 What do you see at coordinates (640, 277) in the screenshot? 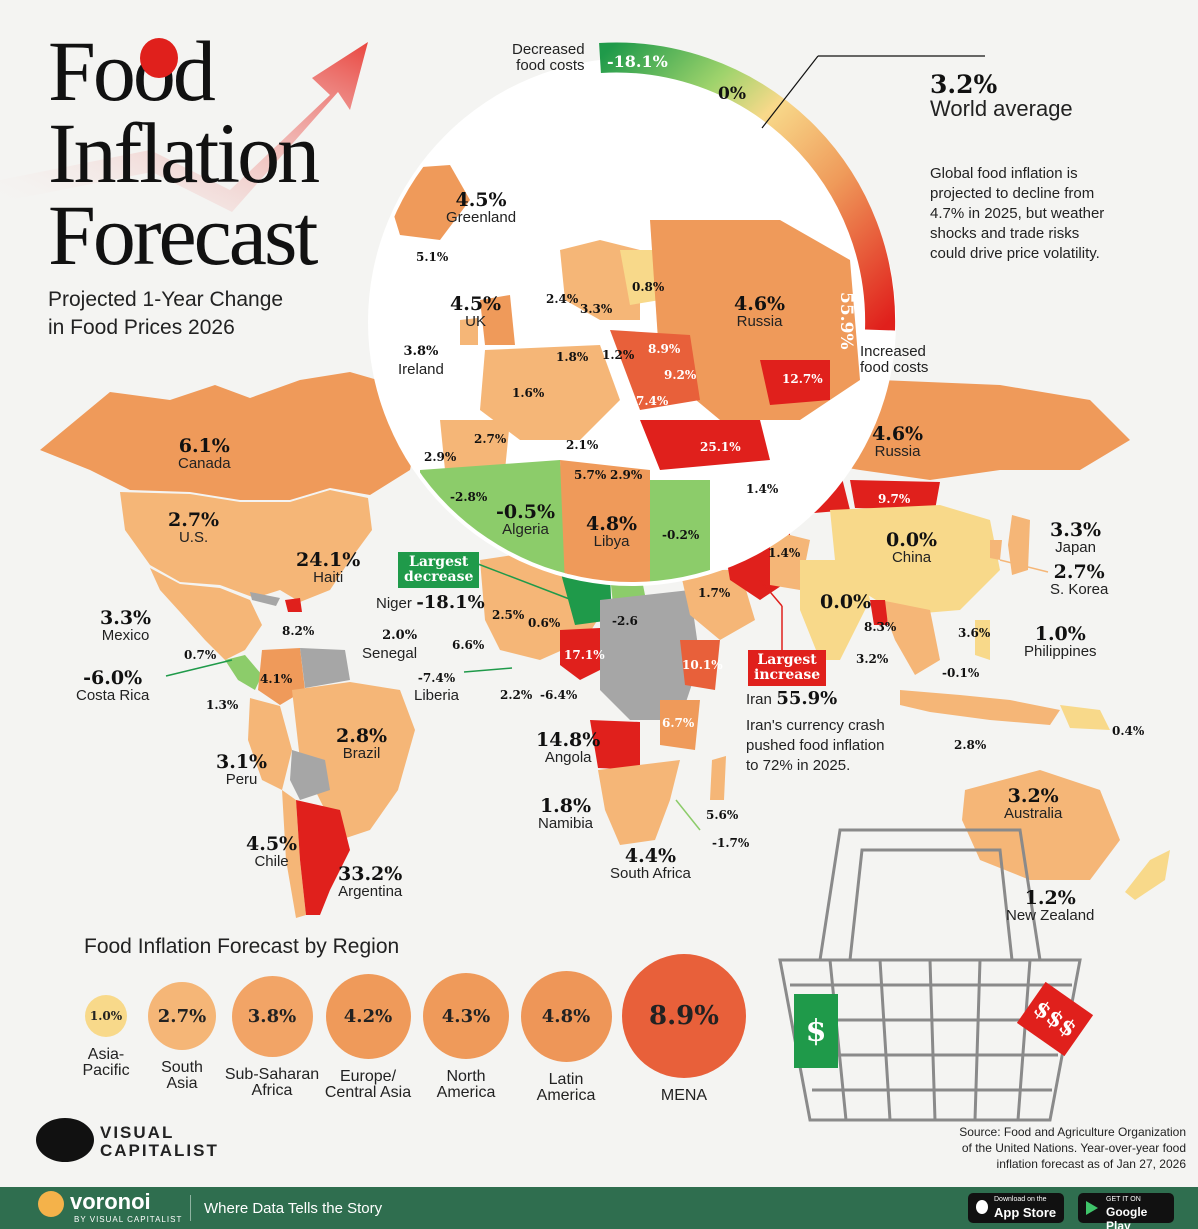
I see `inset-finland` at bounding box center [640, 277].